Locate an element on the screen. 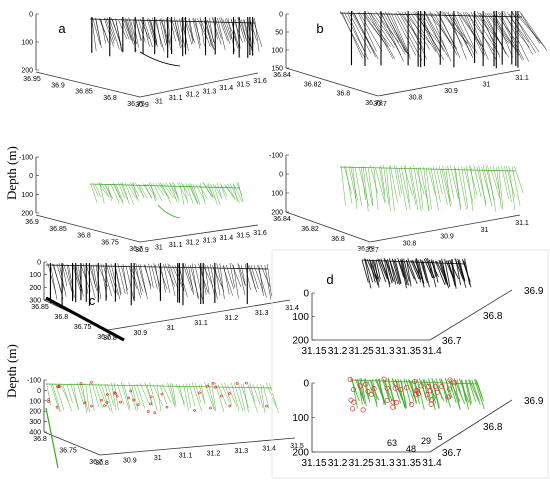  descending-track is located at coordinates (169, 211).